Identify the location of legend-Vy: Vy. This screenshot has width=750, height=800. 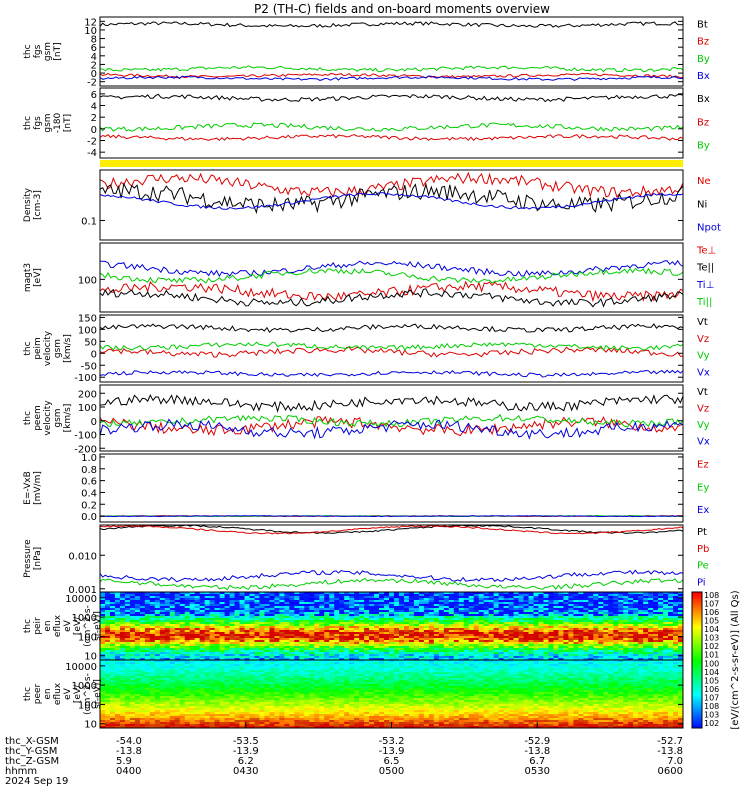
(703, 425).